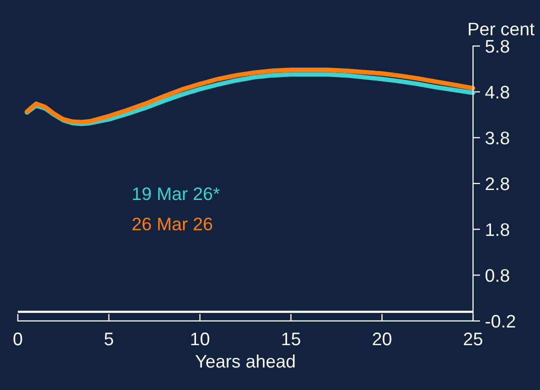 The height and width of the screenshot is (390, 540). Describe the element at coordinates (382, 339) in the screenshot. I see `x-tick-label: 20` at that location.